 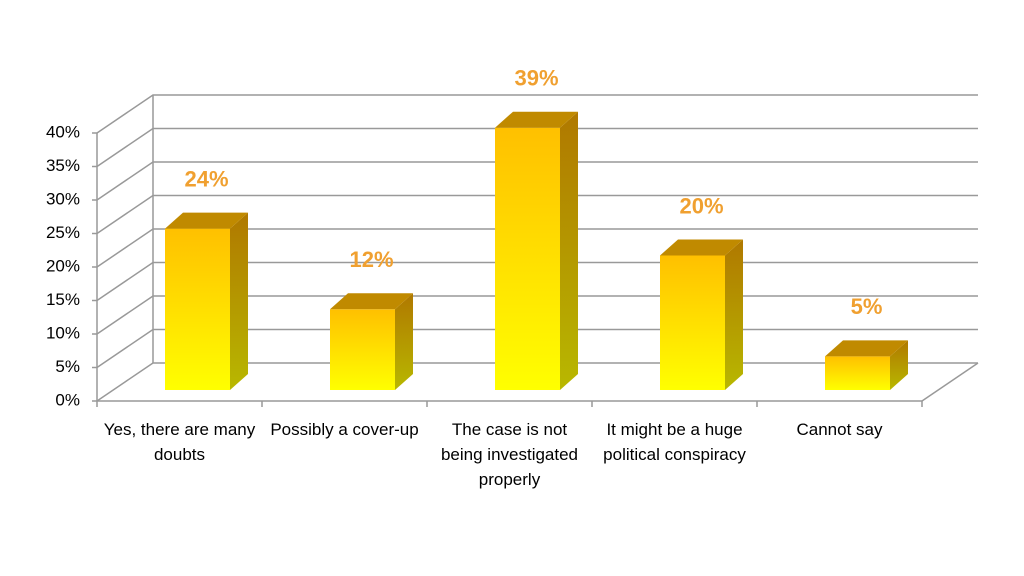 I want to click on y-tick-label: 35%, so click(x=63, y=165).